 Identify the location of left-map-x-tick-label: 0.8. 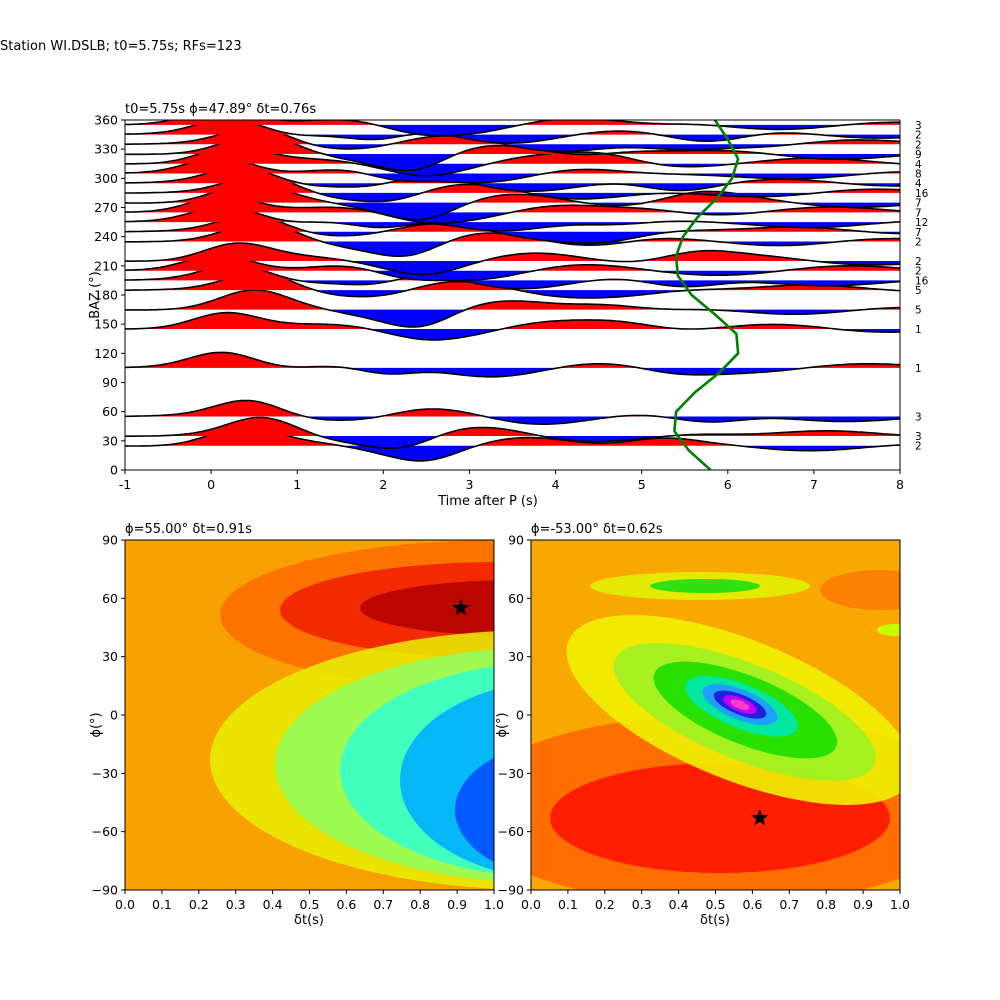
(420, 904).